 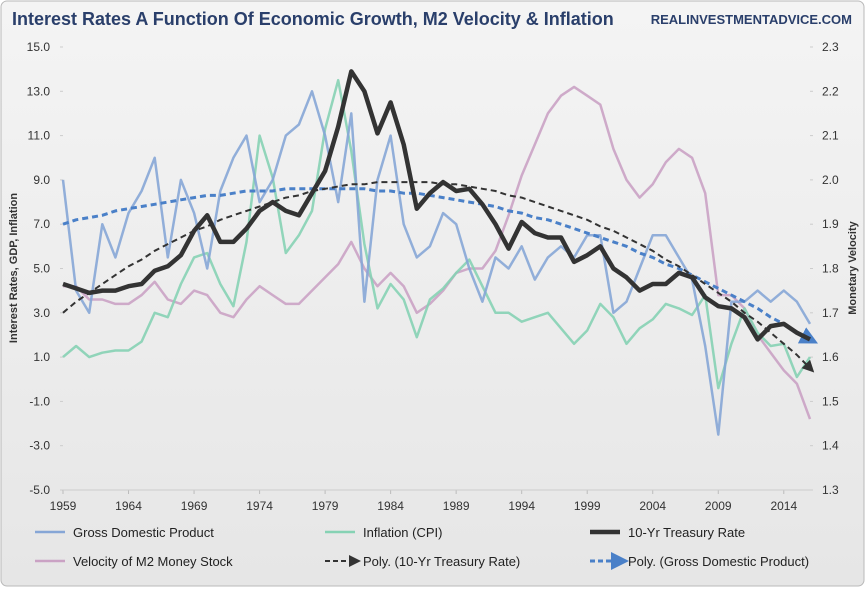 What do you see at coordinates (718, 561) in the screenshot?
I see `legend-label: Poly. (Gross Domestic Product)` at bounding box center [718, 561].